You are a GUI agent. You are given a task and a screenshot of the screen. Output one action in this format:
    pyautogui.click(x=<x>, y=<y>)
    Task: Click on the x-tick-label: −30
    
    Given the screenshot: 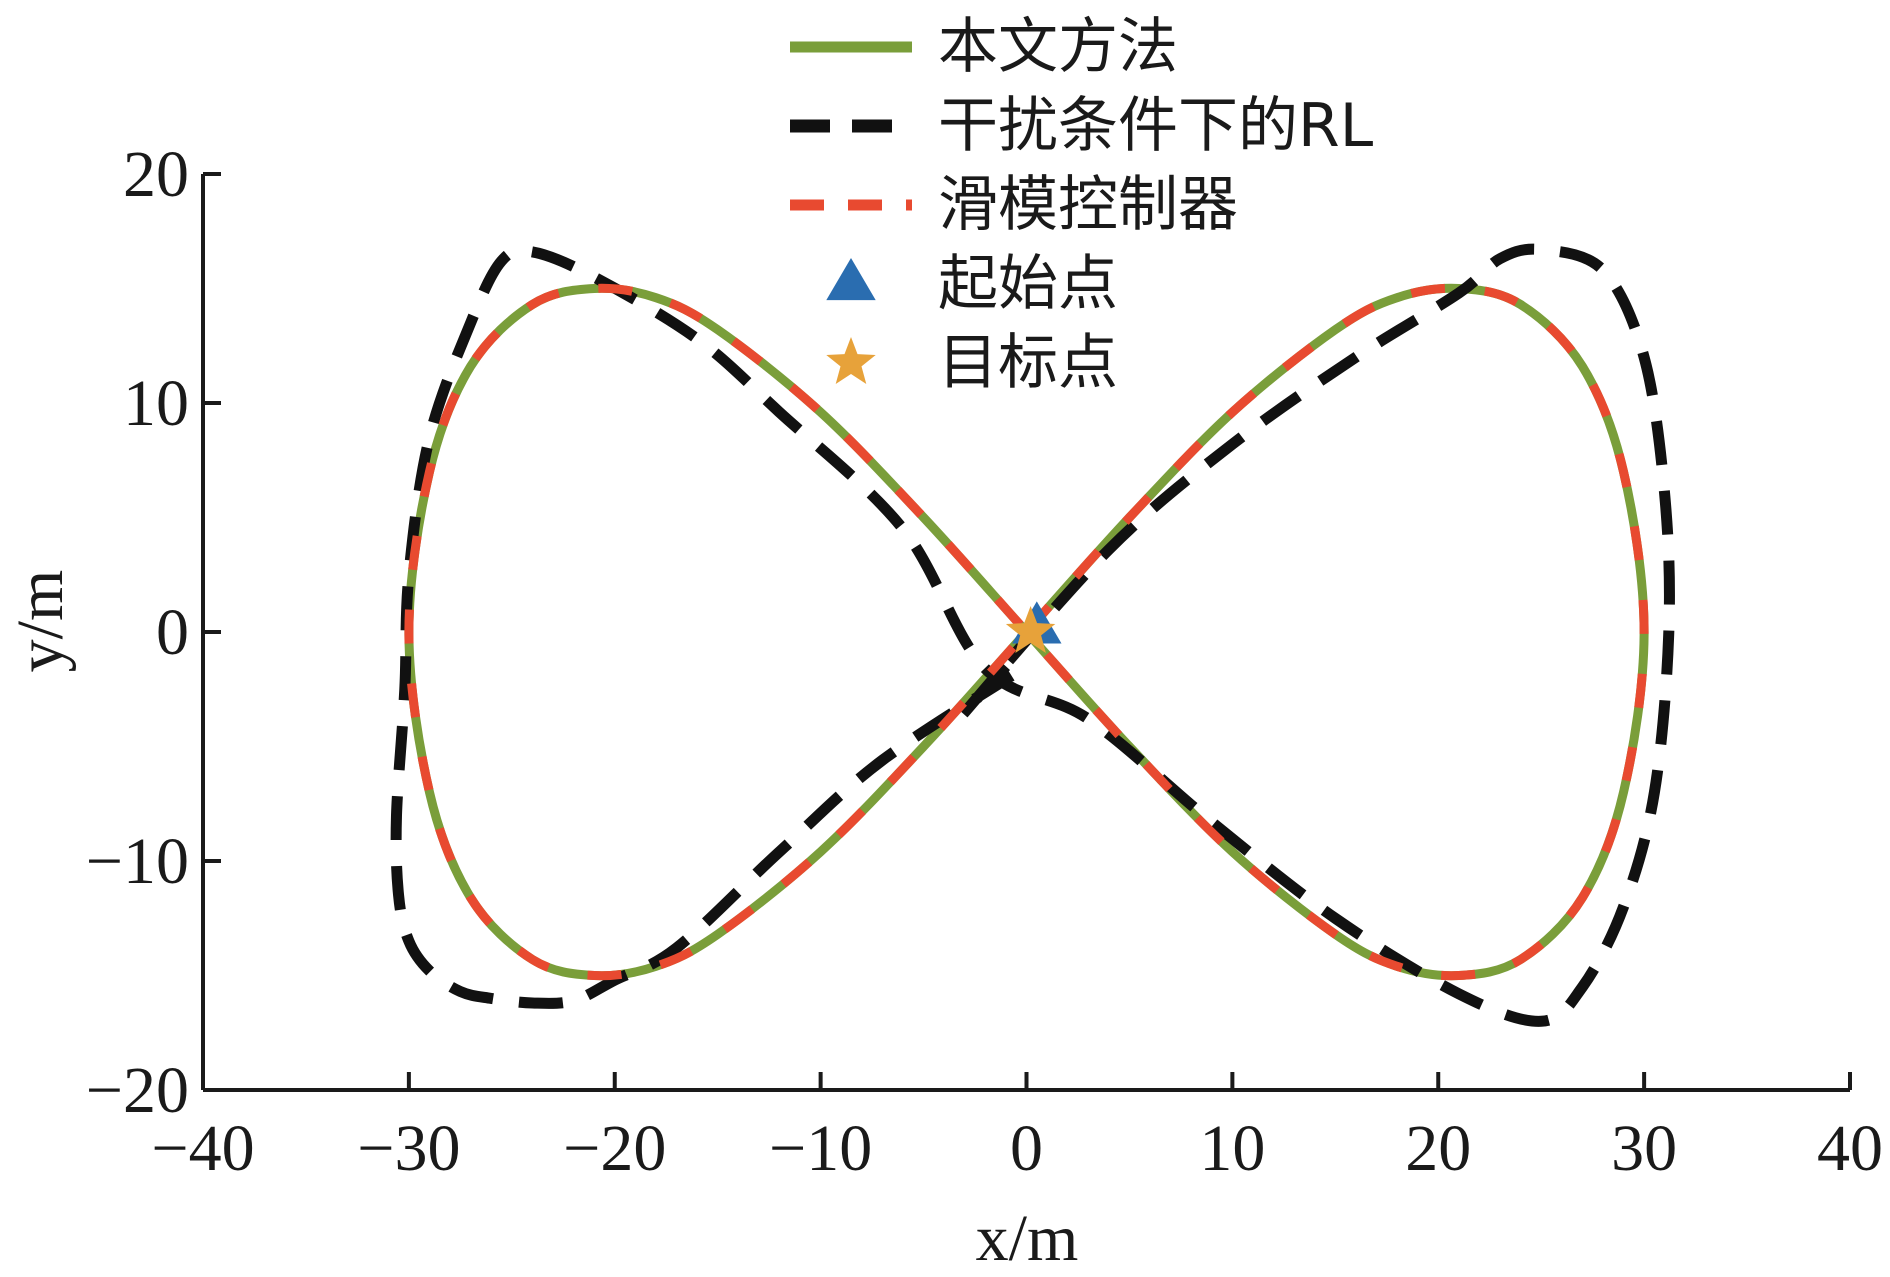 What is the action you would take?
    pyautogui.click(x=408, y=1148)
    